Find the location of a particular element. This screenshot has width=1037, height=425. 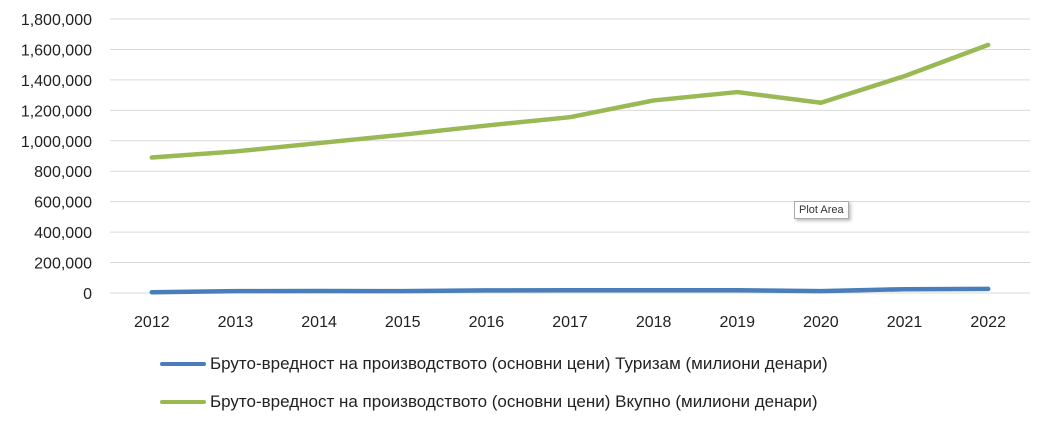

x-tick-label: 2012 is located at coordinates (152, 322).